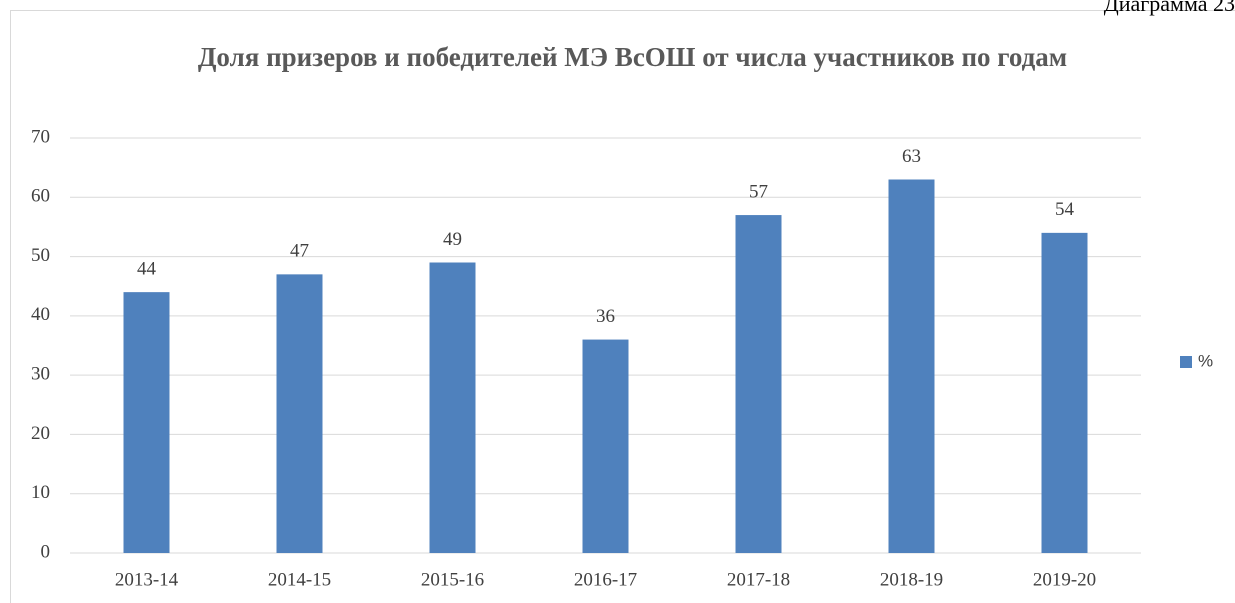 The image size is (1235, 603). I want to click on x-tick-label: 2015-16, so click(452, 579).